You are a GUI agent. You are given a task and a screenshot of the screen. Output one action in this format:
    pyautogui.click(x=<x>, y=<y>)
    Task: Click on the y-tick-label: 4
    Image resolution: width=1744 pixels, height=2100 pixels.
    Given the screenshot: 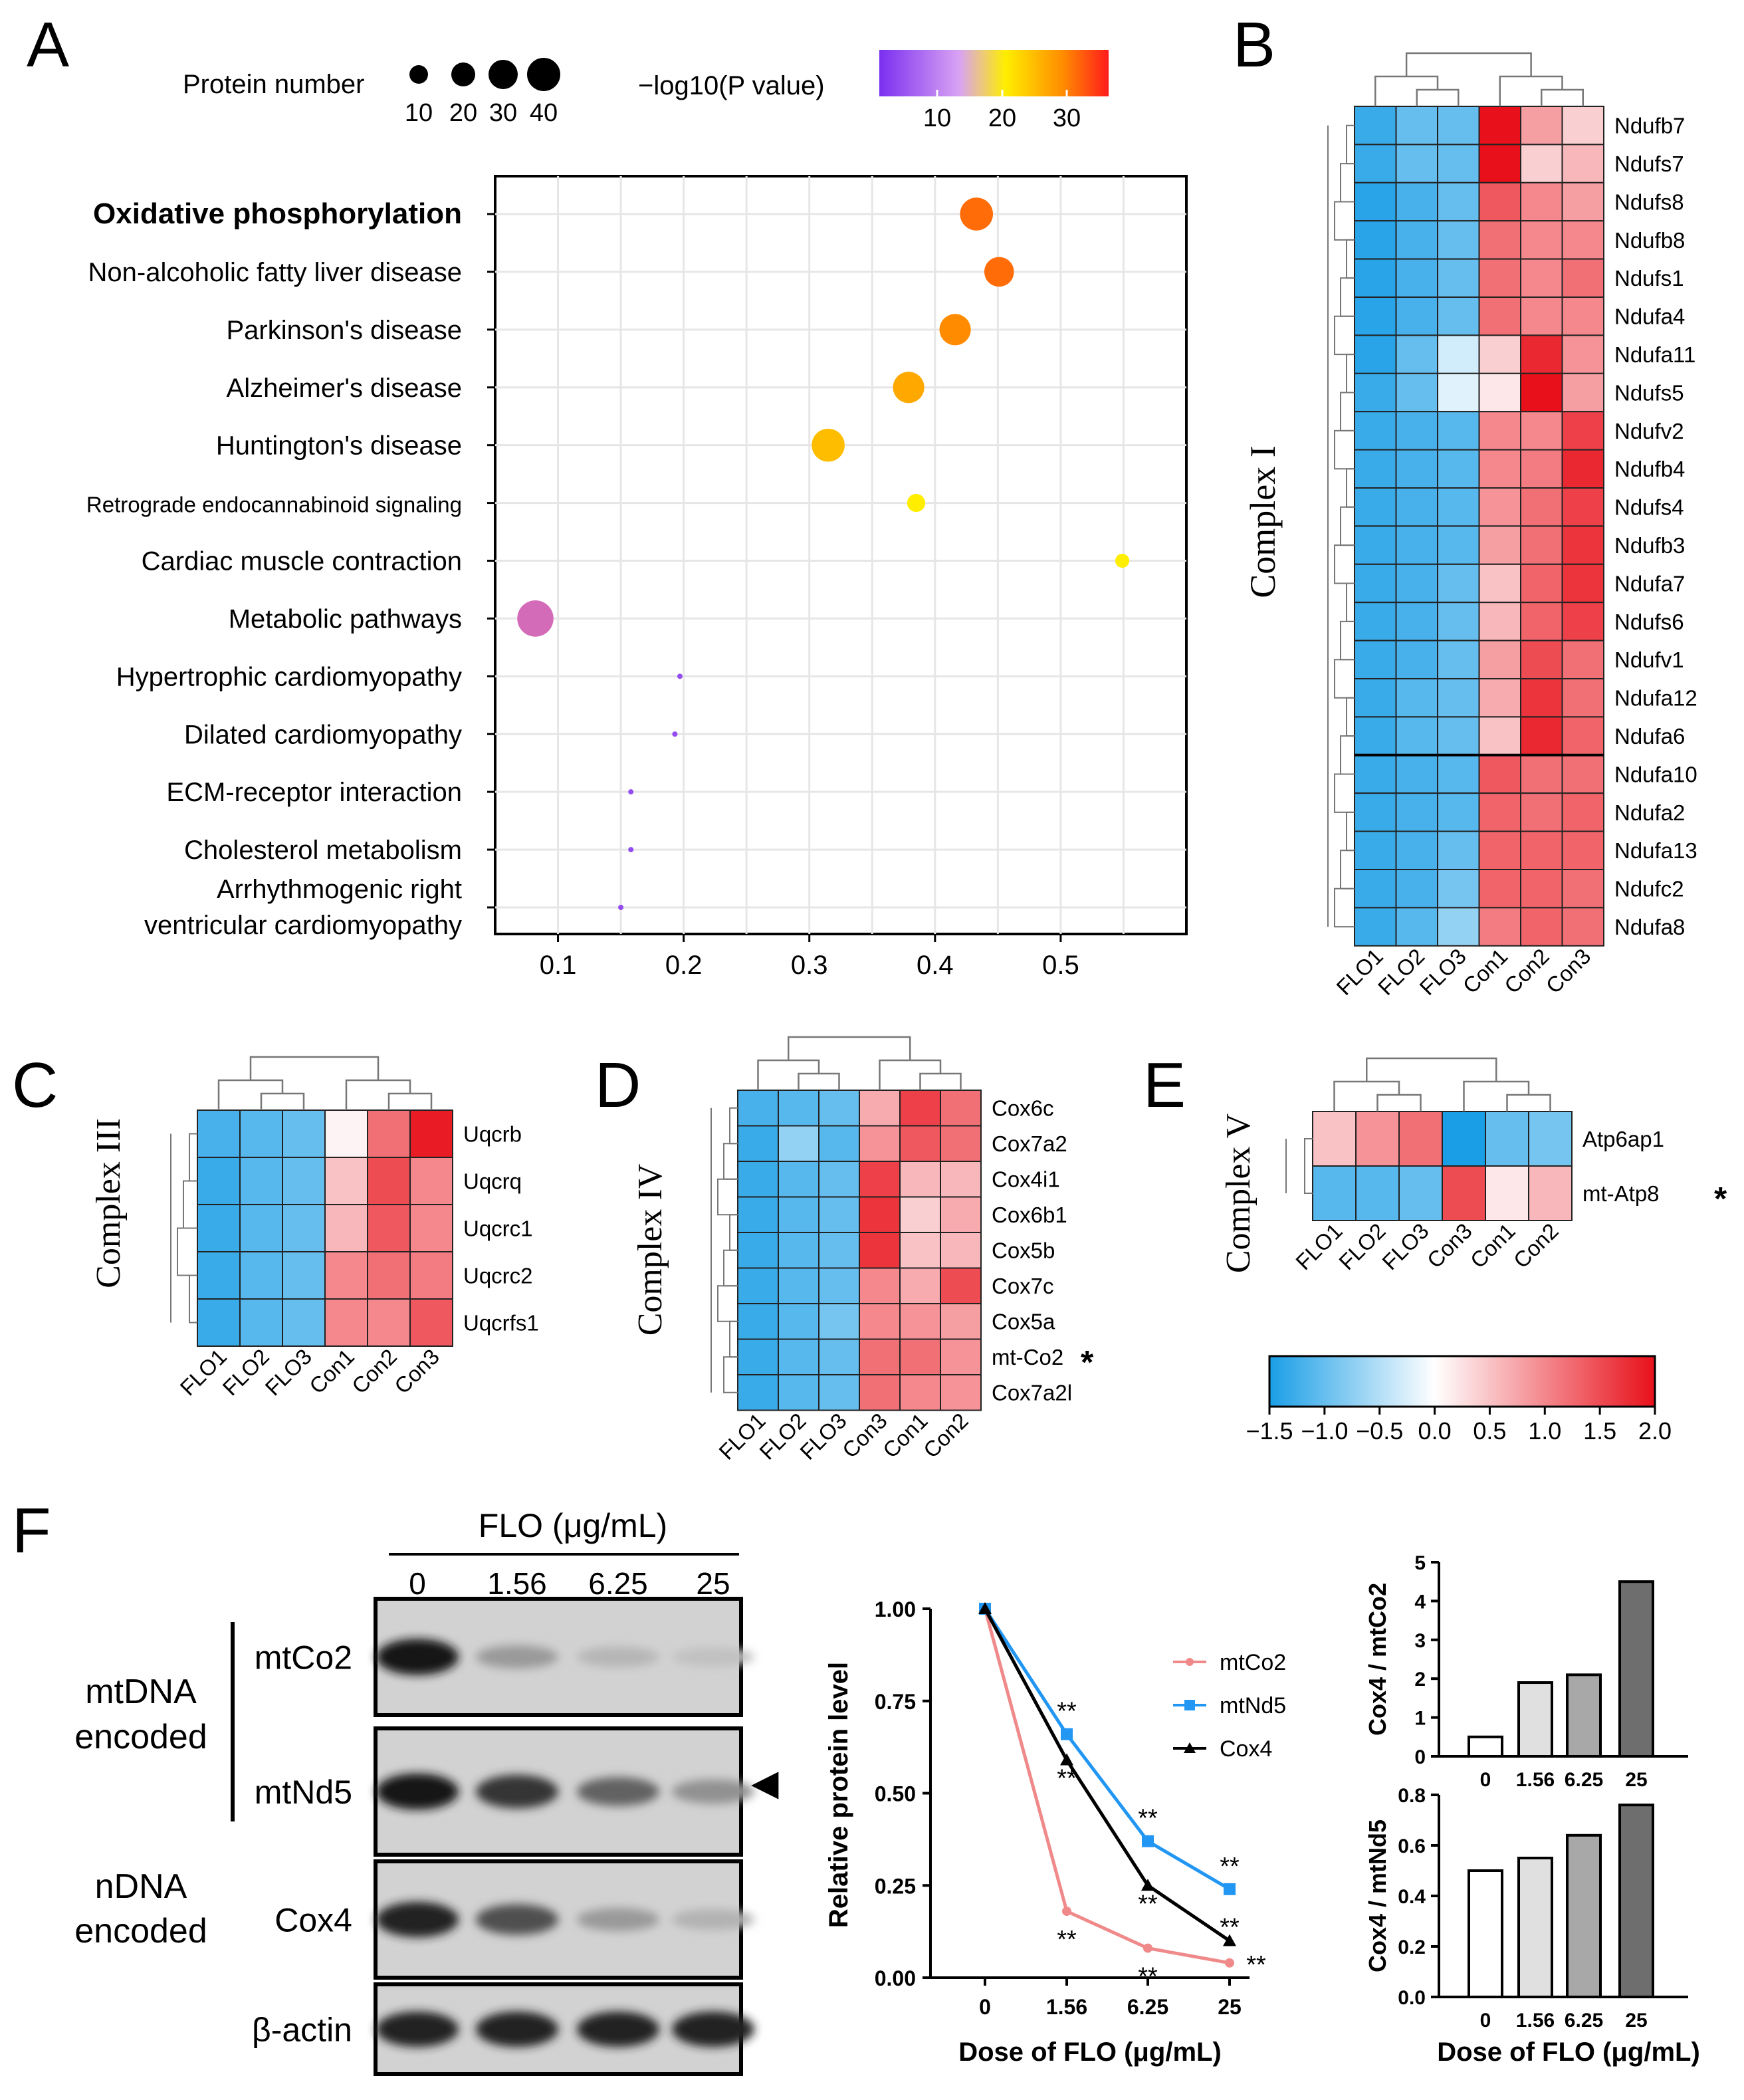 What is the action you would take?
    pyautogui.click(x=1420, y=1602)
    